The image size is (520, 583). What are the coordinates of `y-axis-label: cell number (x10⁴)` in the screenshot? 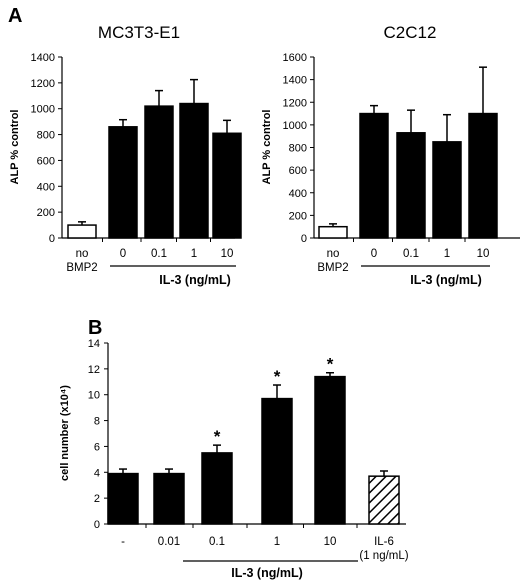 It's located at (65, 433).